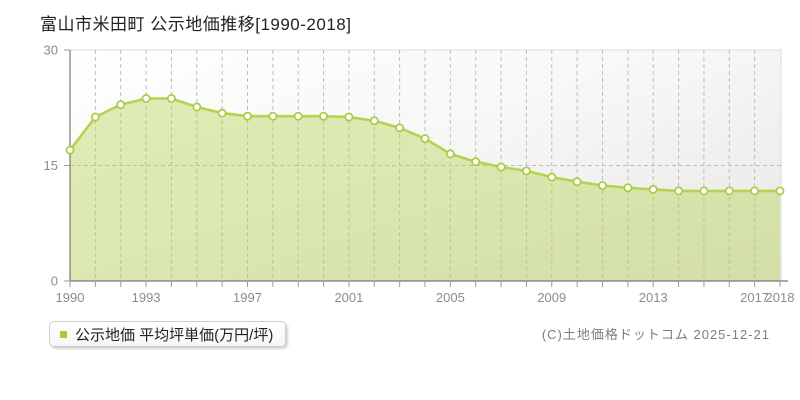  Describe the element at coordinates (174, 335) in the screenshot. I see `legend-label: 公示地価 平均坪単価(万円/坪)` at that location.